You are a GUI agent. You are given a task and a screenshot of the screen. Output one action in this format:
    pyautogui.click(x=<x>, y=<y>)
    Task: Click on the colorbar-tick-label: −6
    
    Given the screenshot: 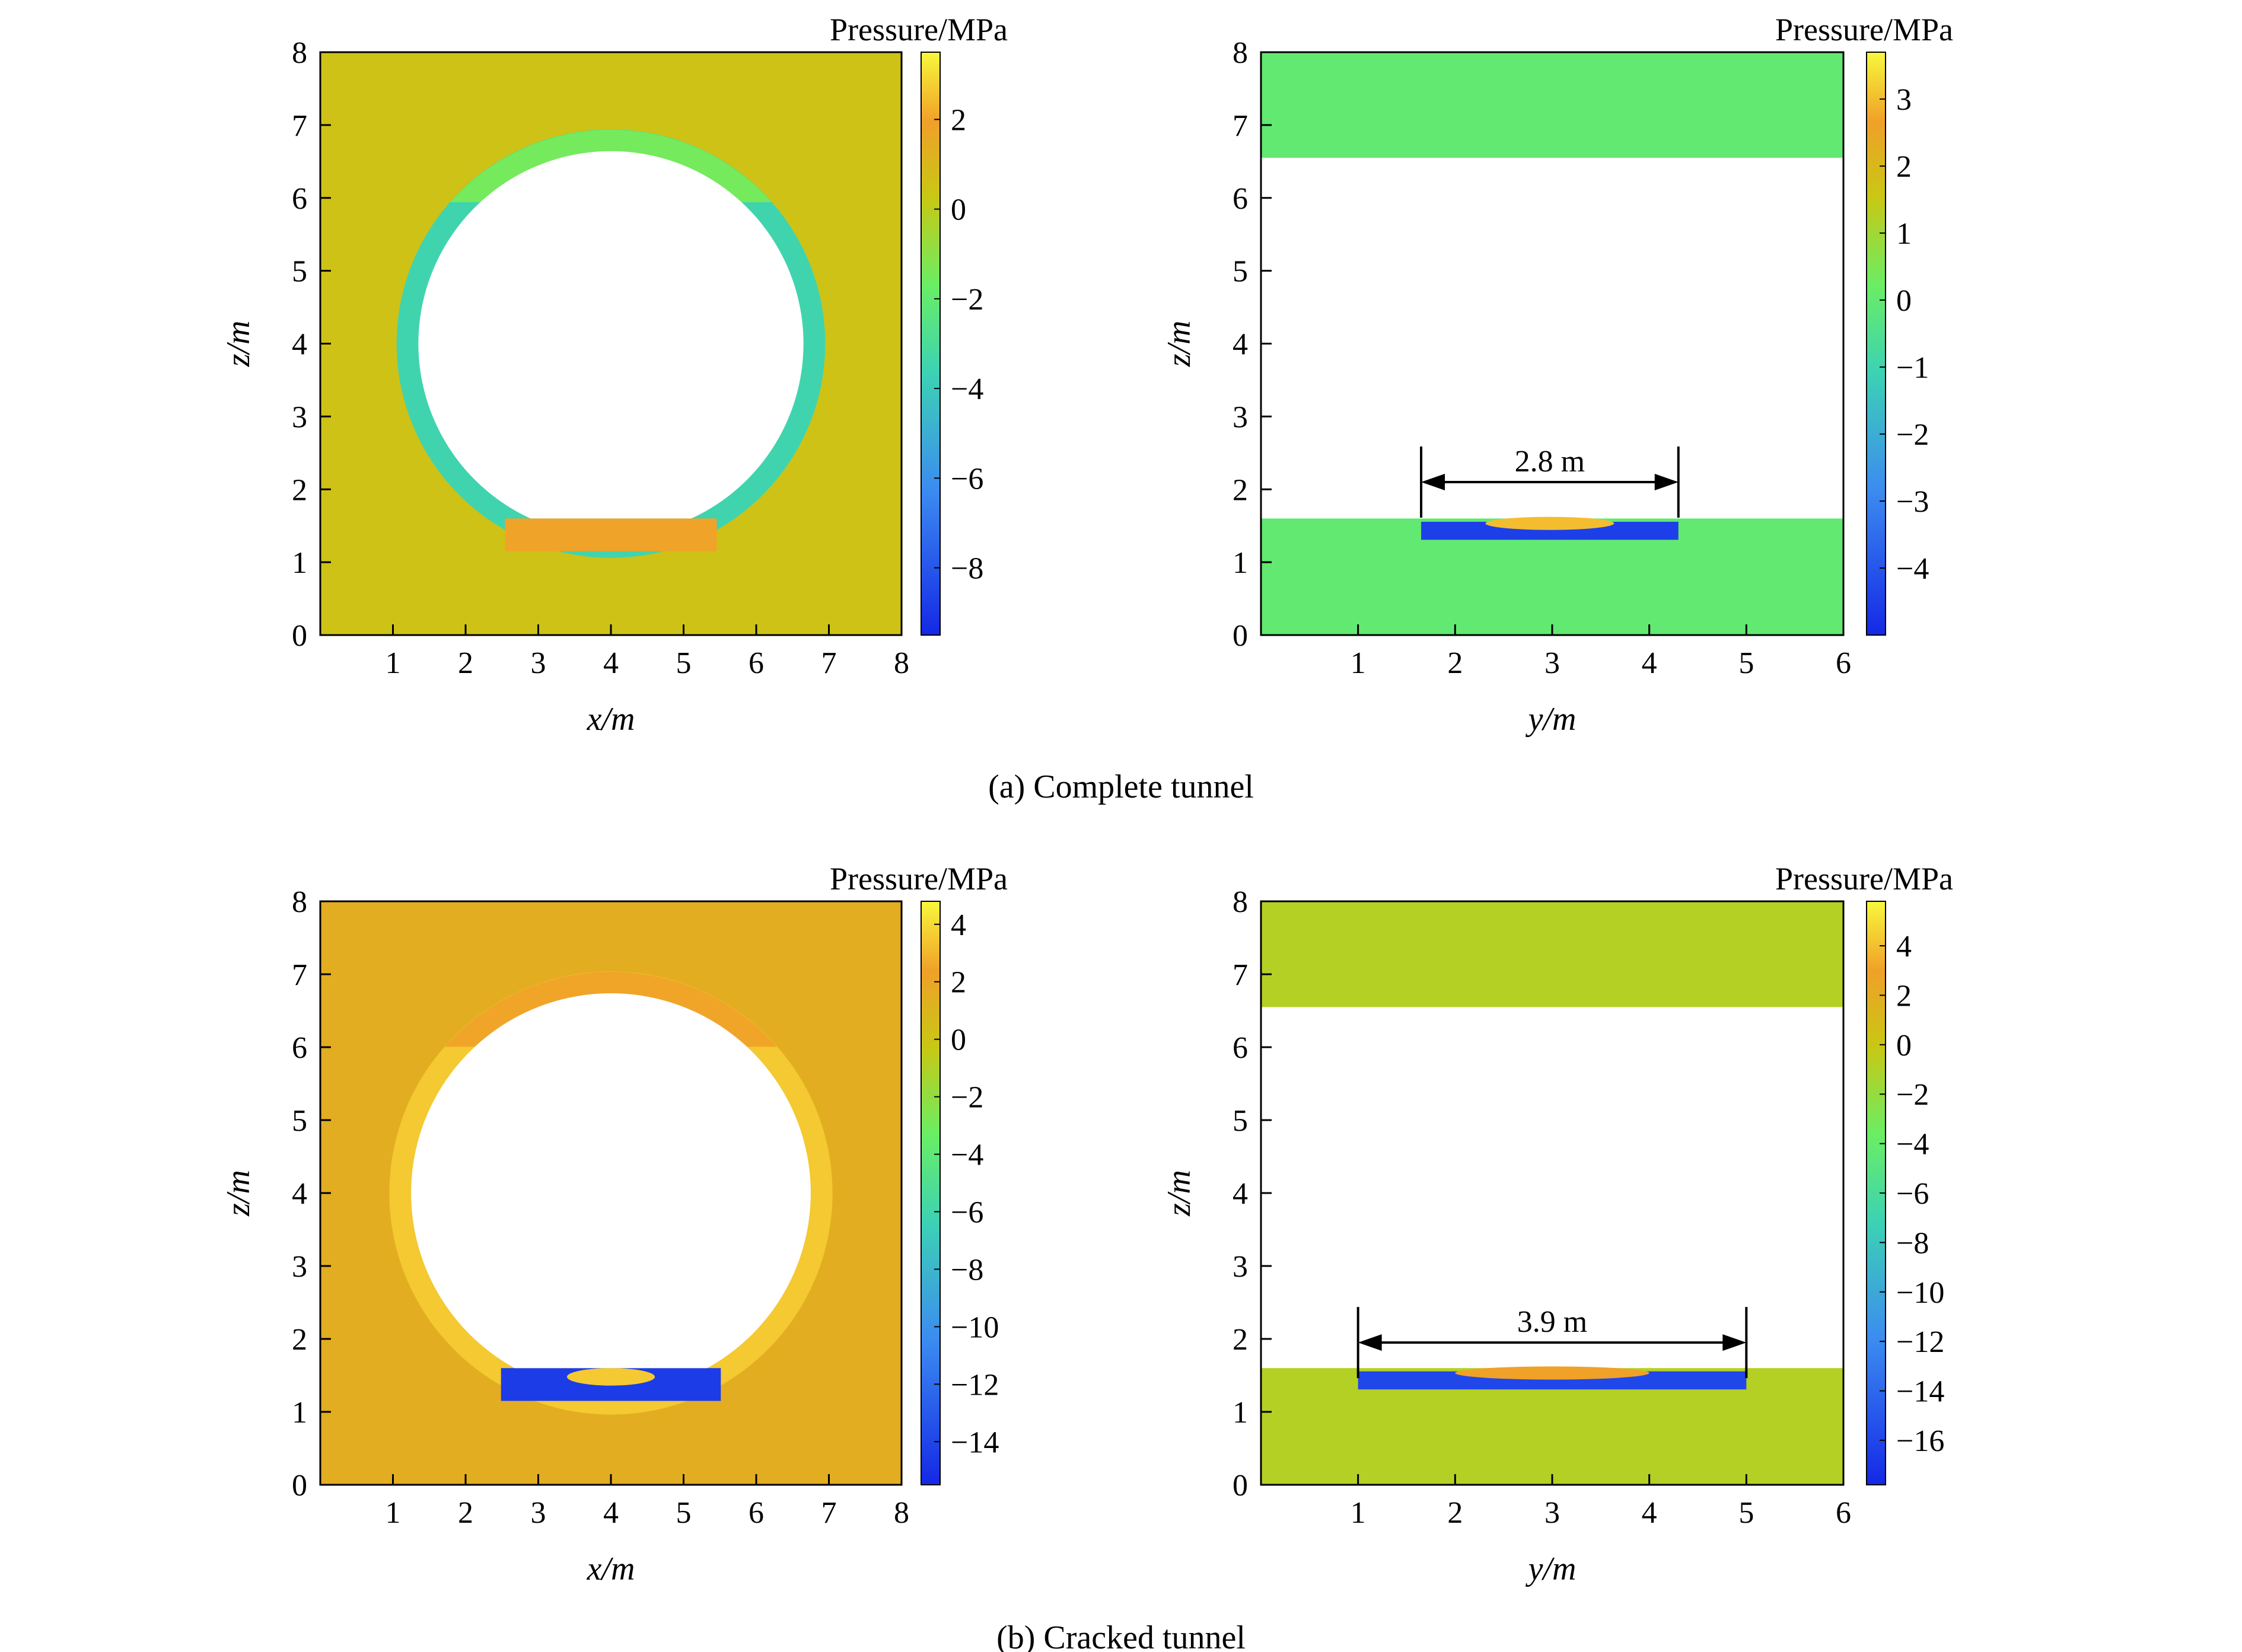 What is the action you would take?
    pyautogui.click(x=967, y=1213)
    